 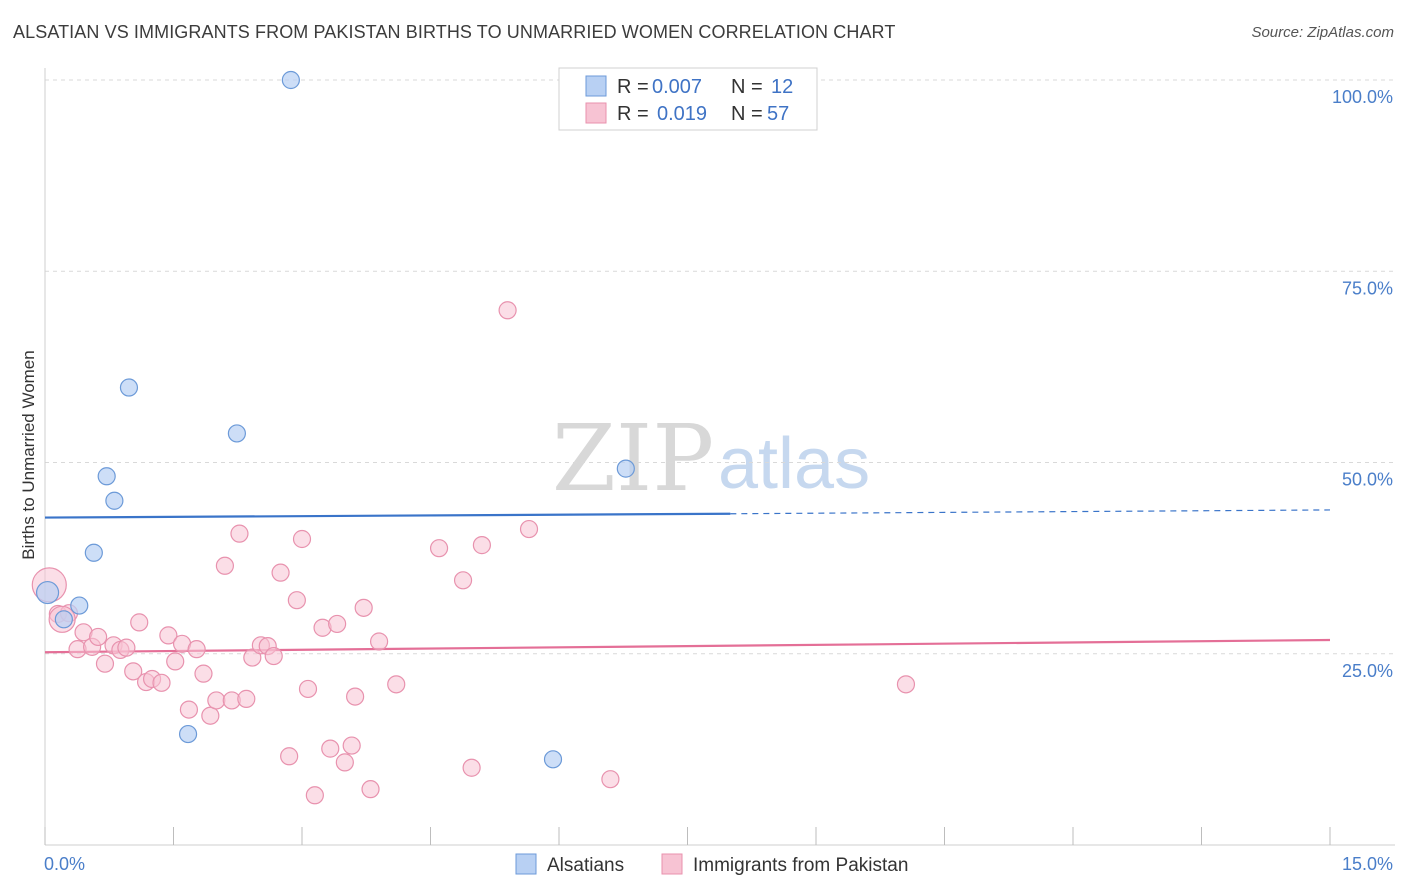 I want to click on legend-n-value-1: 12, so click(x=782, y=87).